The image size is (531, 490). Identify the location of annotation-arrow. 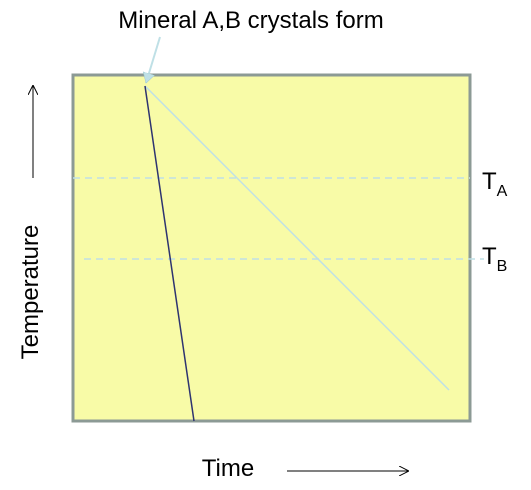
(153, 59).